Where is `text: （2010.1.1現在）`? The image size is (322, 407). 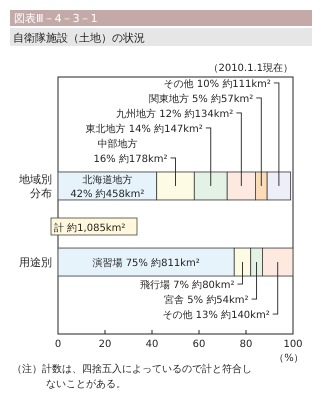 text: （2010.1.1現在） is located at coordinates (250, 68).